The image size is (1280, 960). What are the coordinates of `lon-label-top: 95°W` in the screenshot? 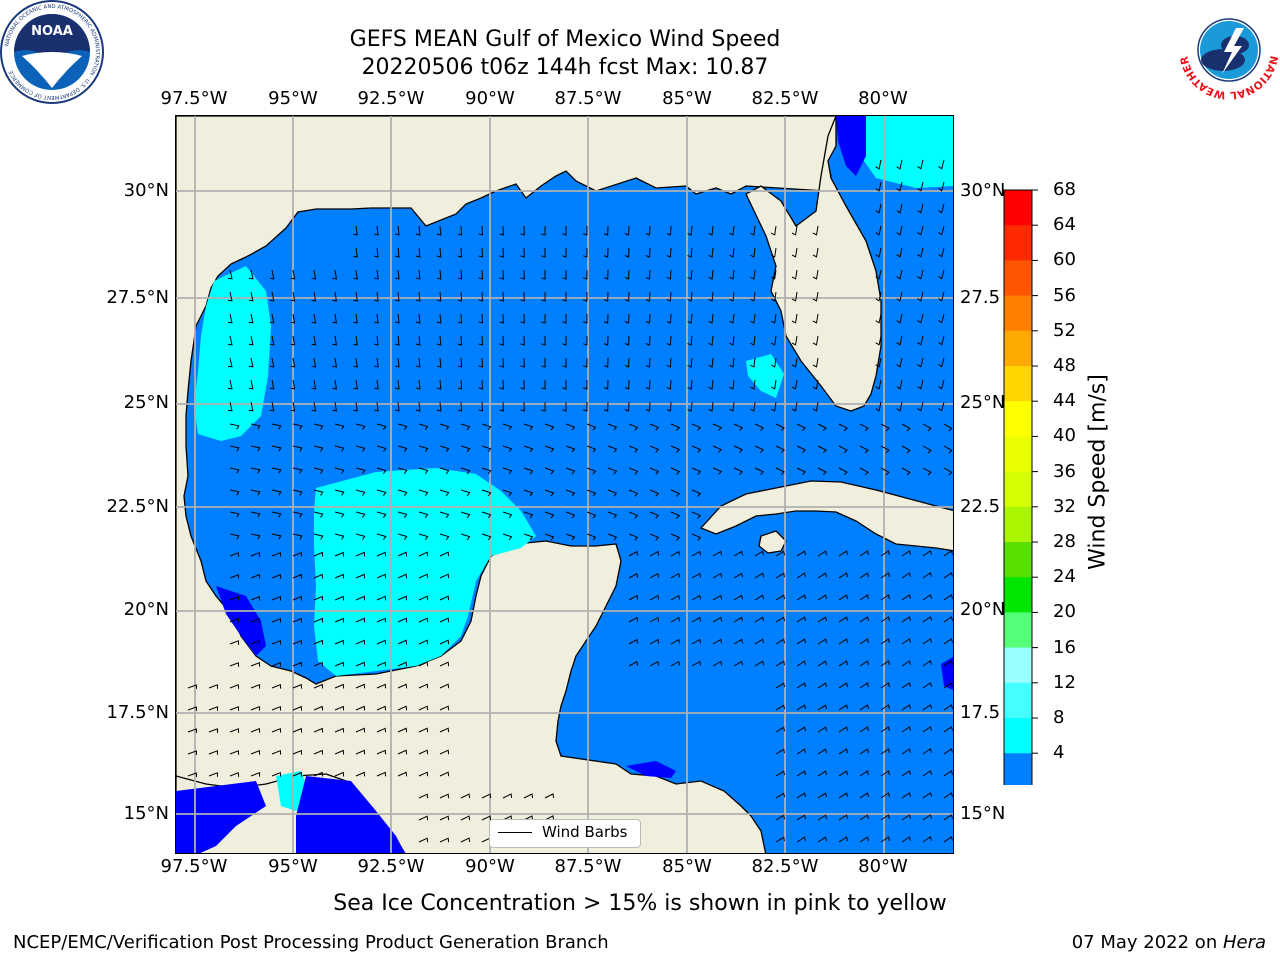 It's located at (293, 98).